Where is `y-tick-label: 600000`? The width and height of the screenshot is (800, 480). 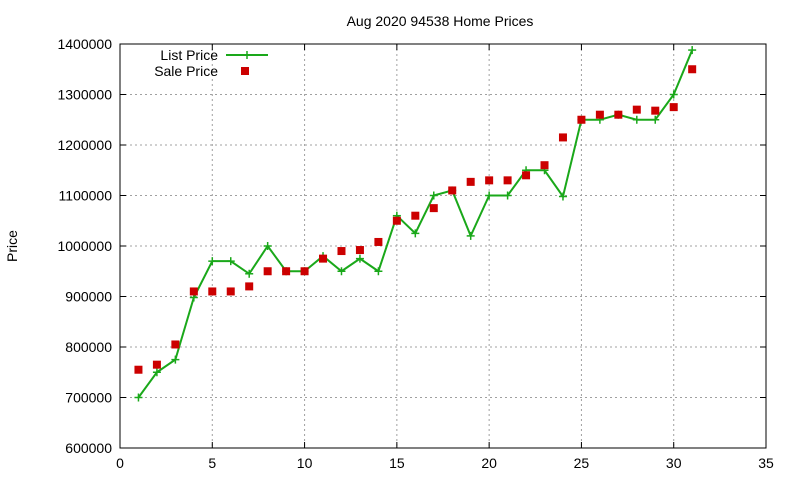 y-tick-label: 600000 is located at coordinates (88, 448).